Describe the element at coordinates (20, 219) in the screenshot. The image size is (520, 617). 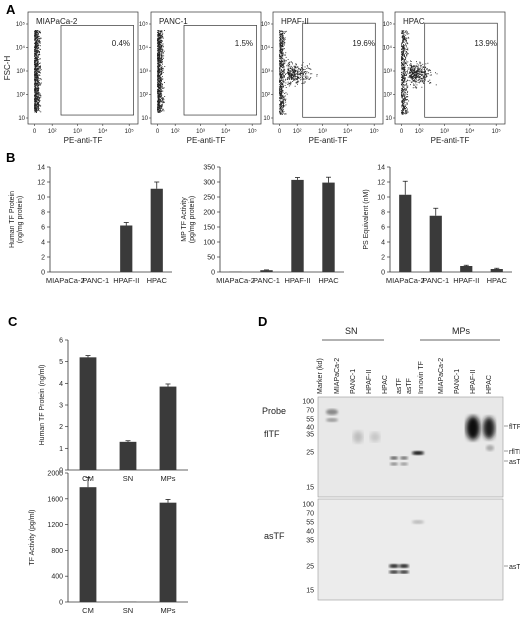
I see `y-axis-label: (ng/mg protein)` at that location.